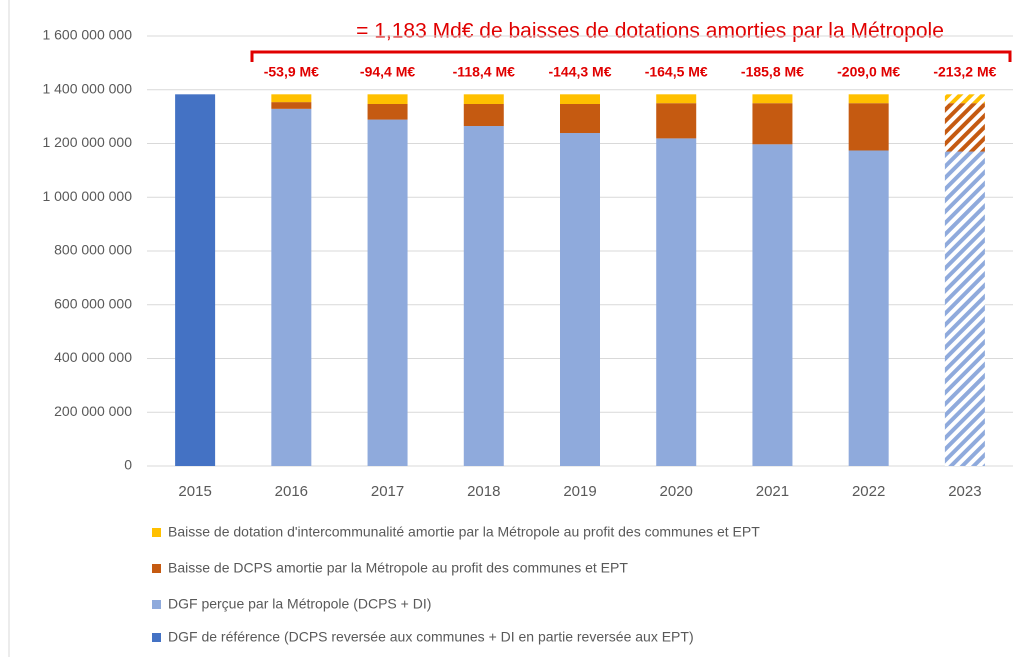  What do you see at coordinates (291, 72) in the screenshot?
I see `reduction-label: -53,9 M€` at bounding box center [291, 72].